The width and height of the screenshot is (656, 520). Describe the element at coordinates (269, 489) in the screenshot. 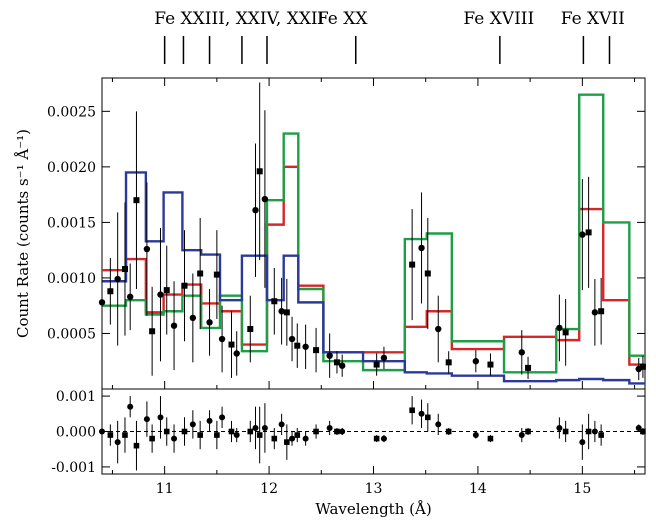

I see `x-tick-label: 12` at that location.